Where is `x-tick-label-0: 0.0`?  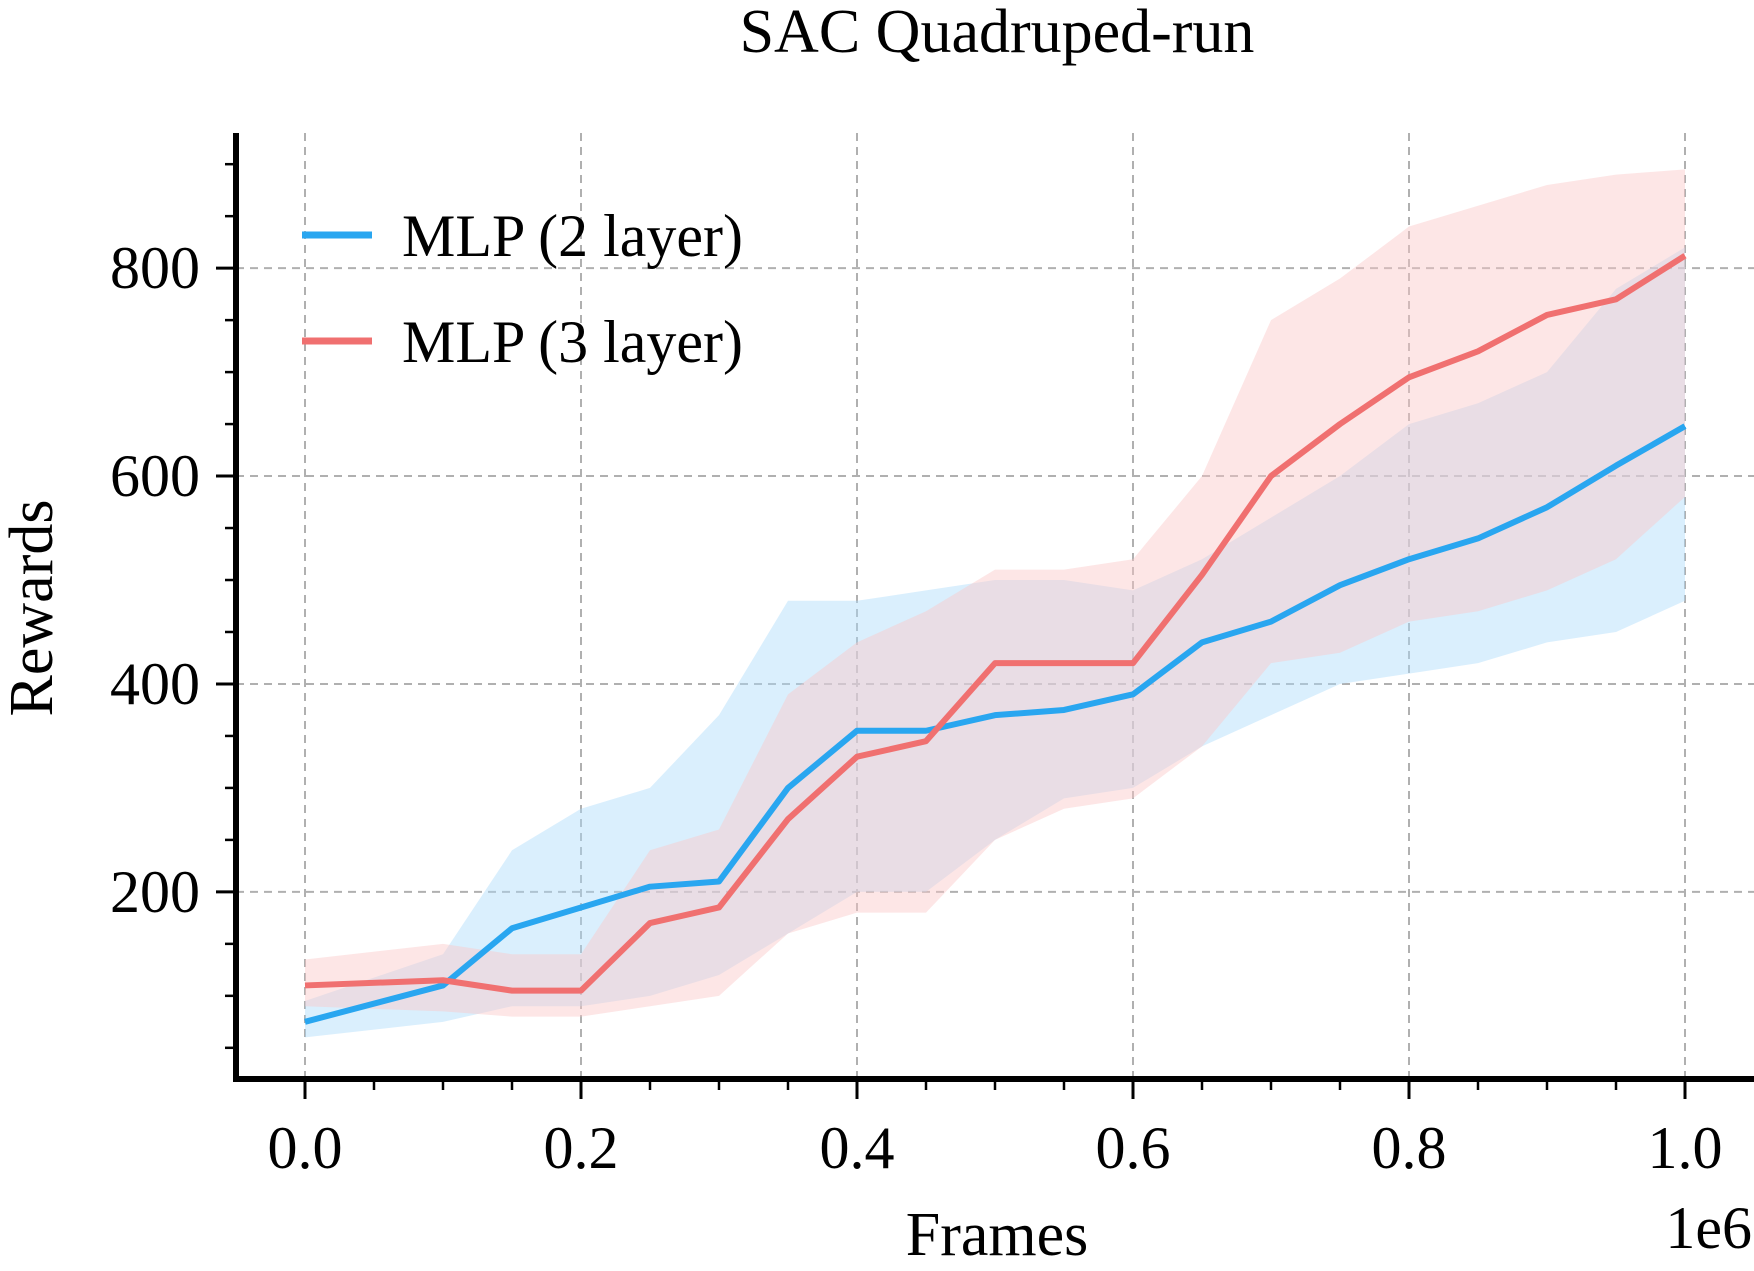 x-tick-label-0: 0.0 is located at coordinates (305, 1148).